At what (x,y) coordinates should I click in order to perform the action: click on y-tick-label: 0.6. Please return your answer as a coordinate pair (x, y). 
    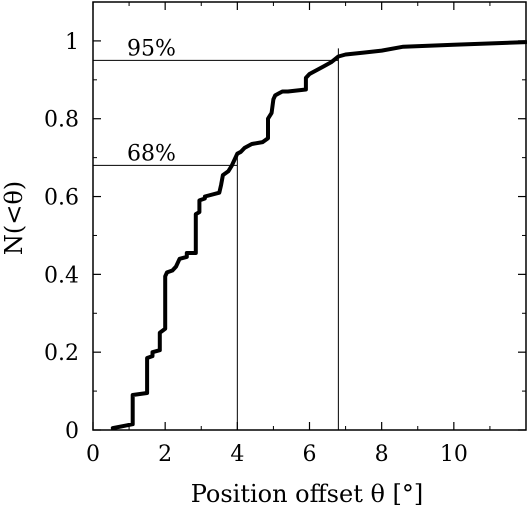
    Looking at the image, I should click on (61, 198).